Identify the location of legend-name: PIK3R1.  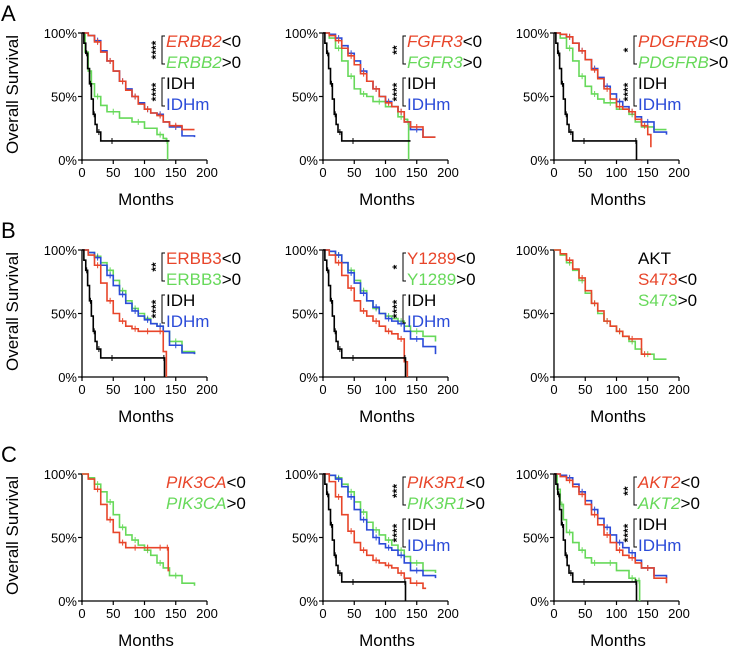
(436, 503).